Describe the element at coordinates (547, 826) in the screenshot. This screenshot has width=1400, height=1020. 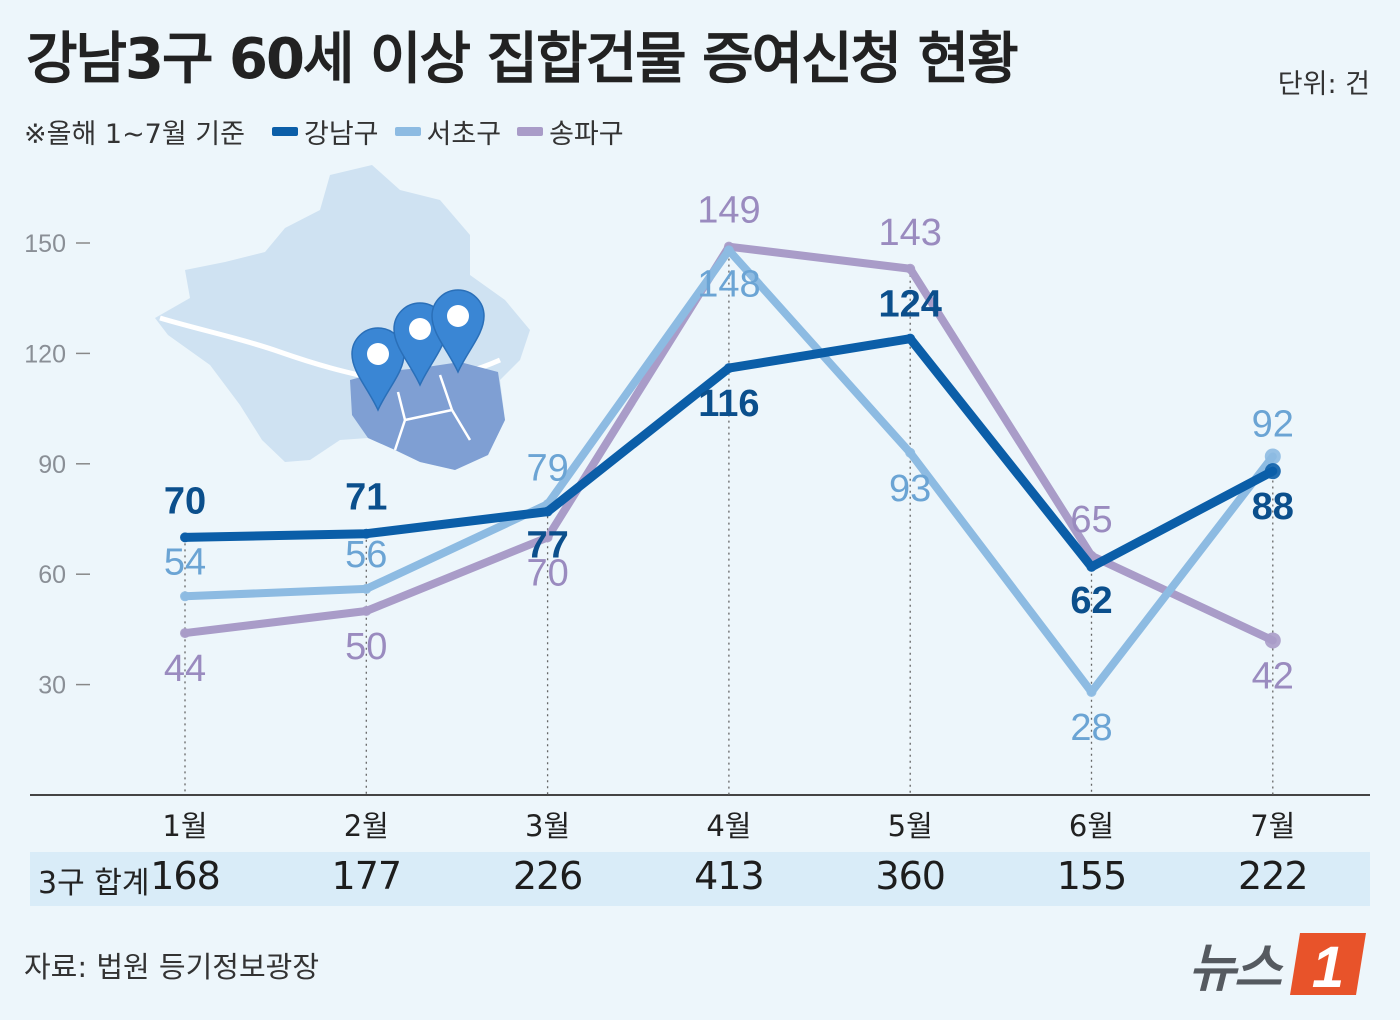
I see `x-tick-label: 3월` at that location.